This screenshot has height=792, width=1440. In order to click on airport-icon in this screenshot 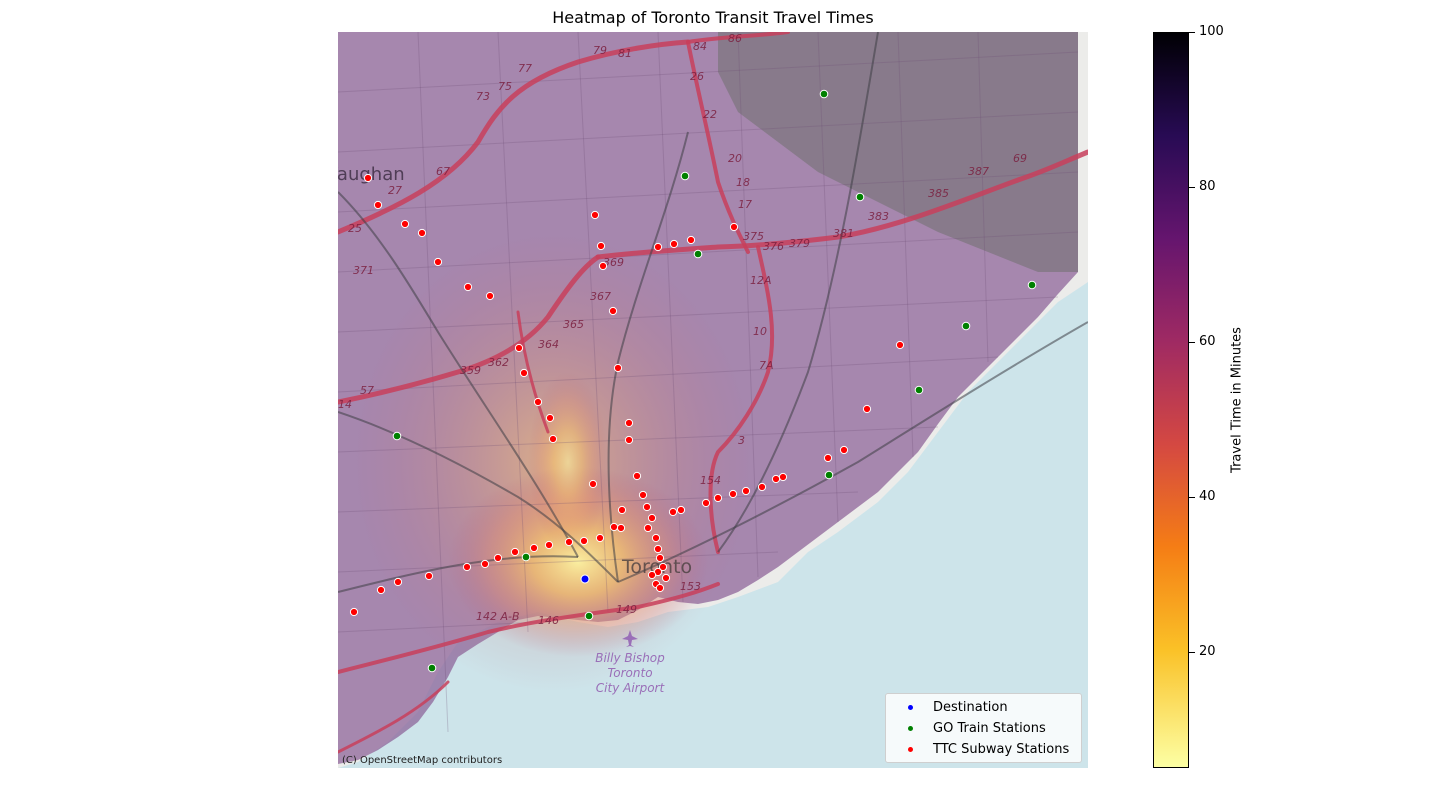, I will do `click(630, 638)`.